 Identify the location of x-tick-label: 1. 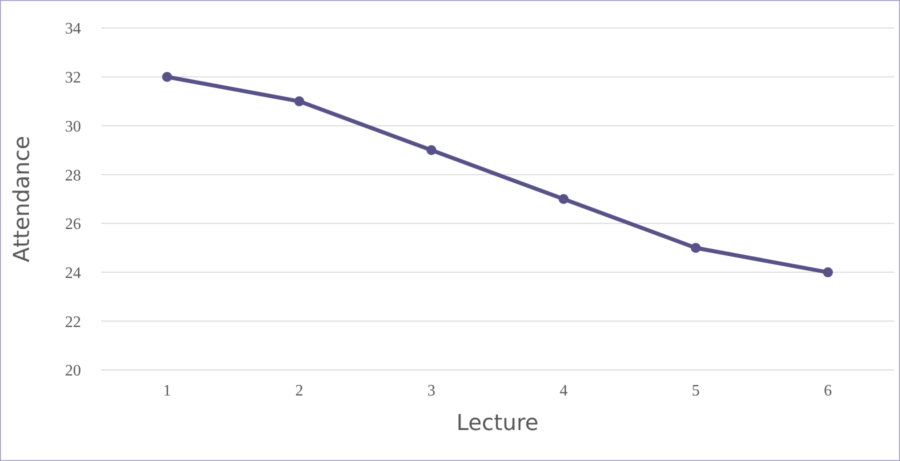
(167, 391).